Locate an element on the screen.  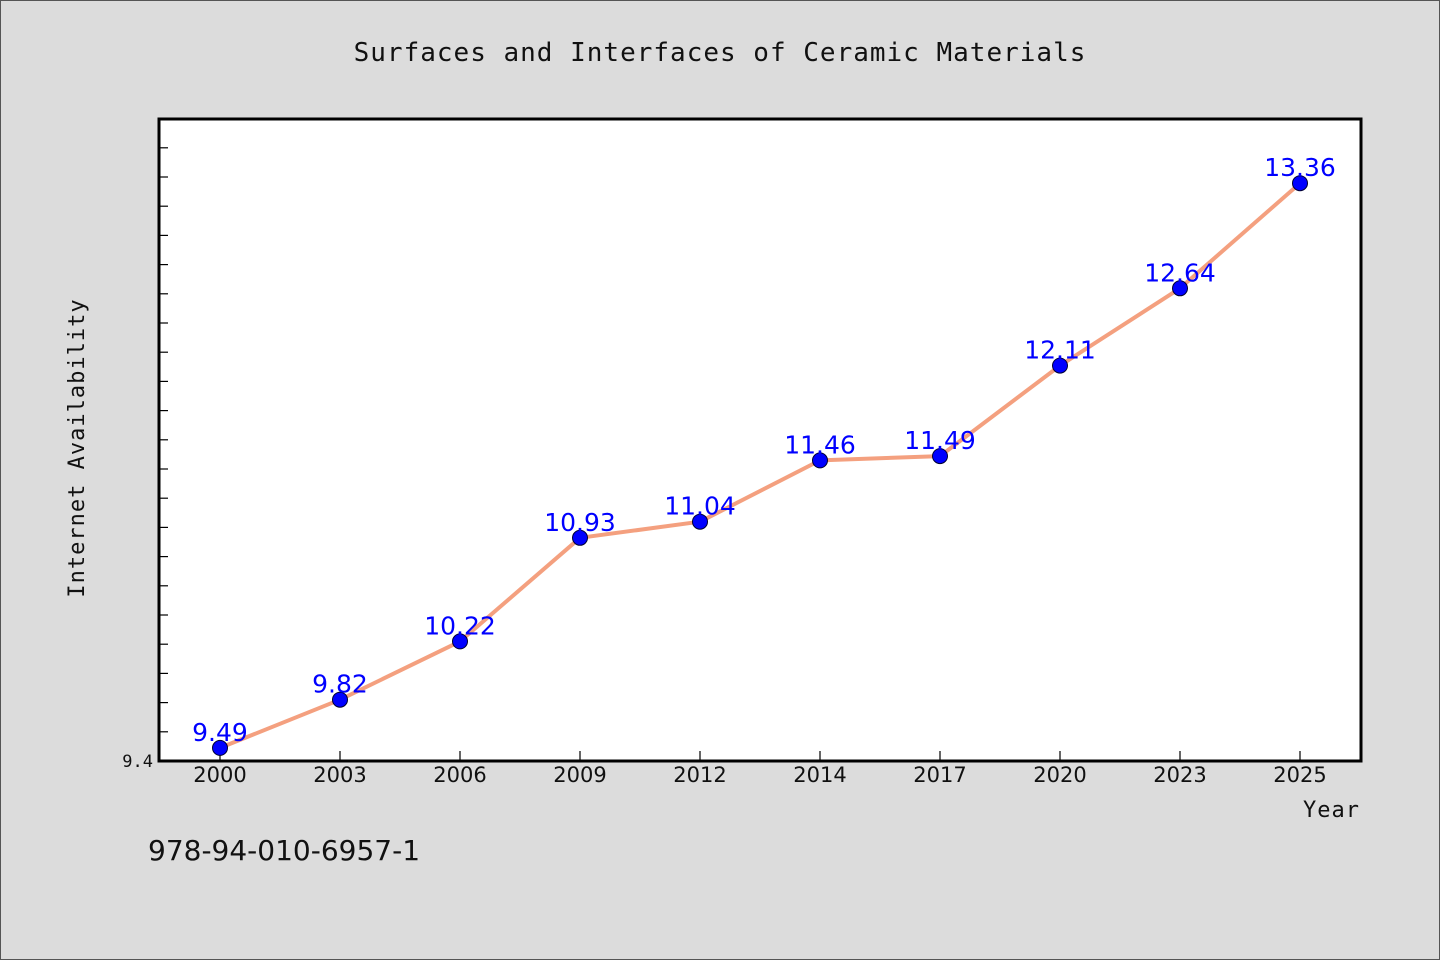
x-tick-label: 2012 is located at coordinates (699, 775).